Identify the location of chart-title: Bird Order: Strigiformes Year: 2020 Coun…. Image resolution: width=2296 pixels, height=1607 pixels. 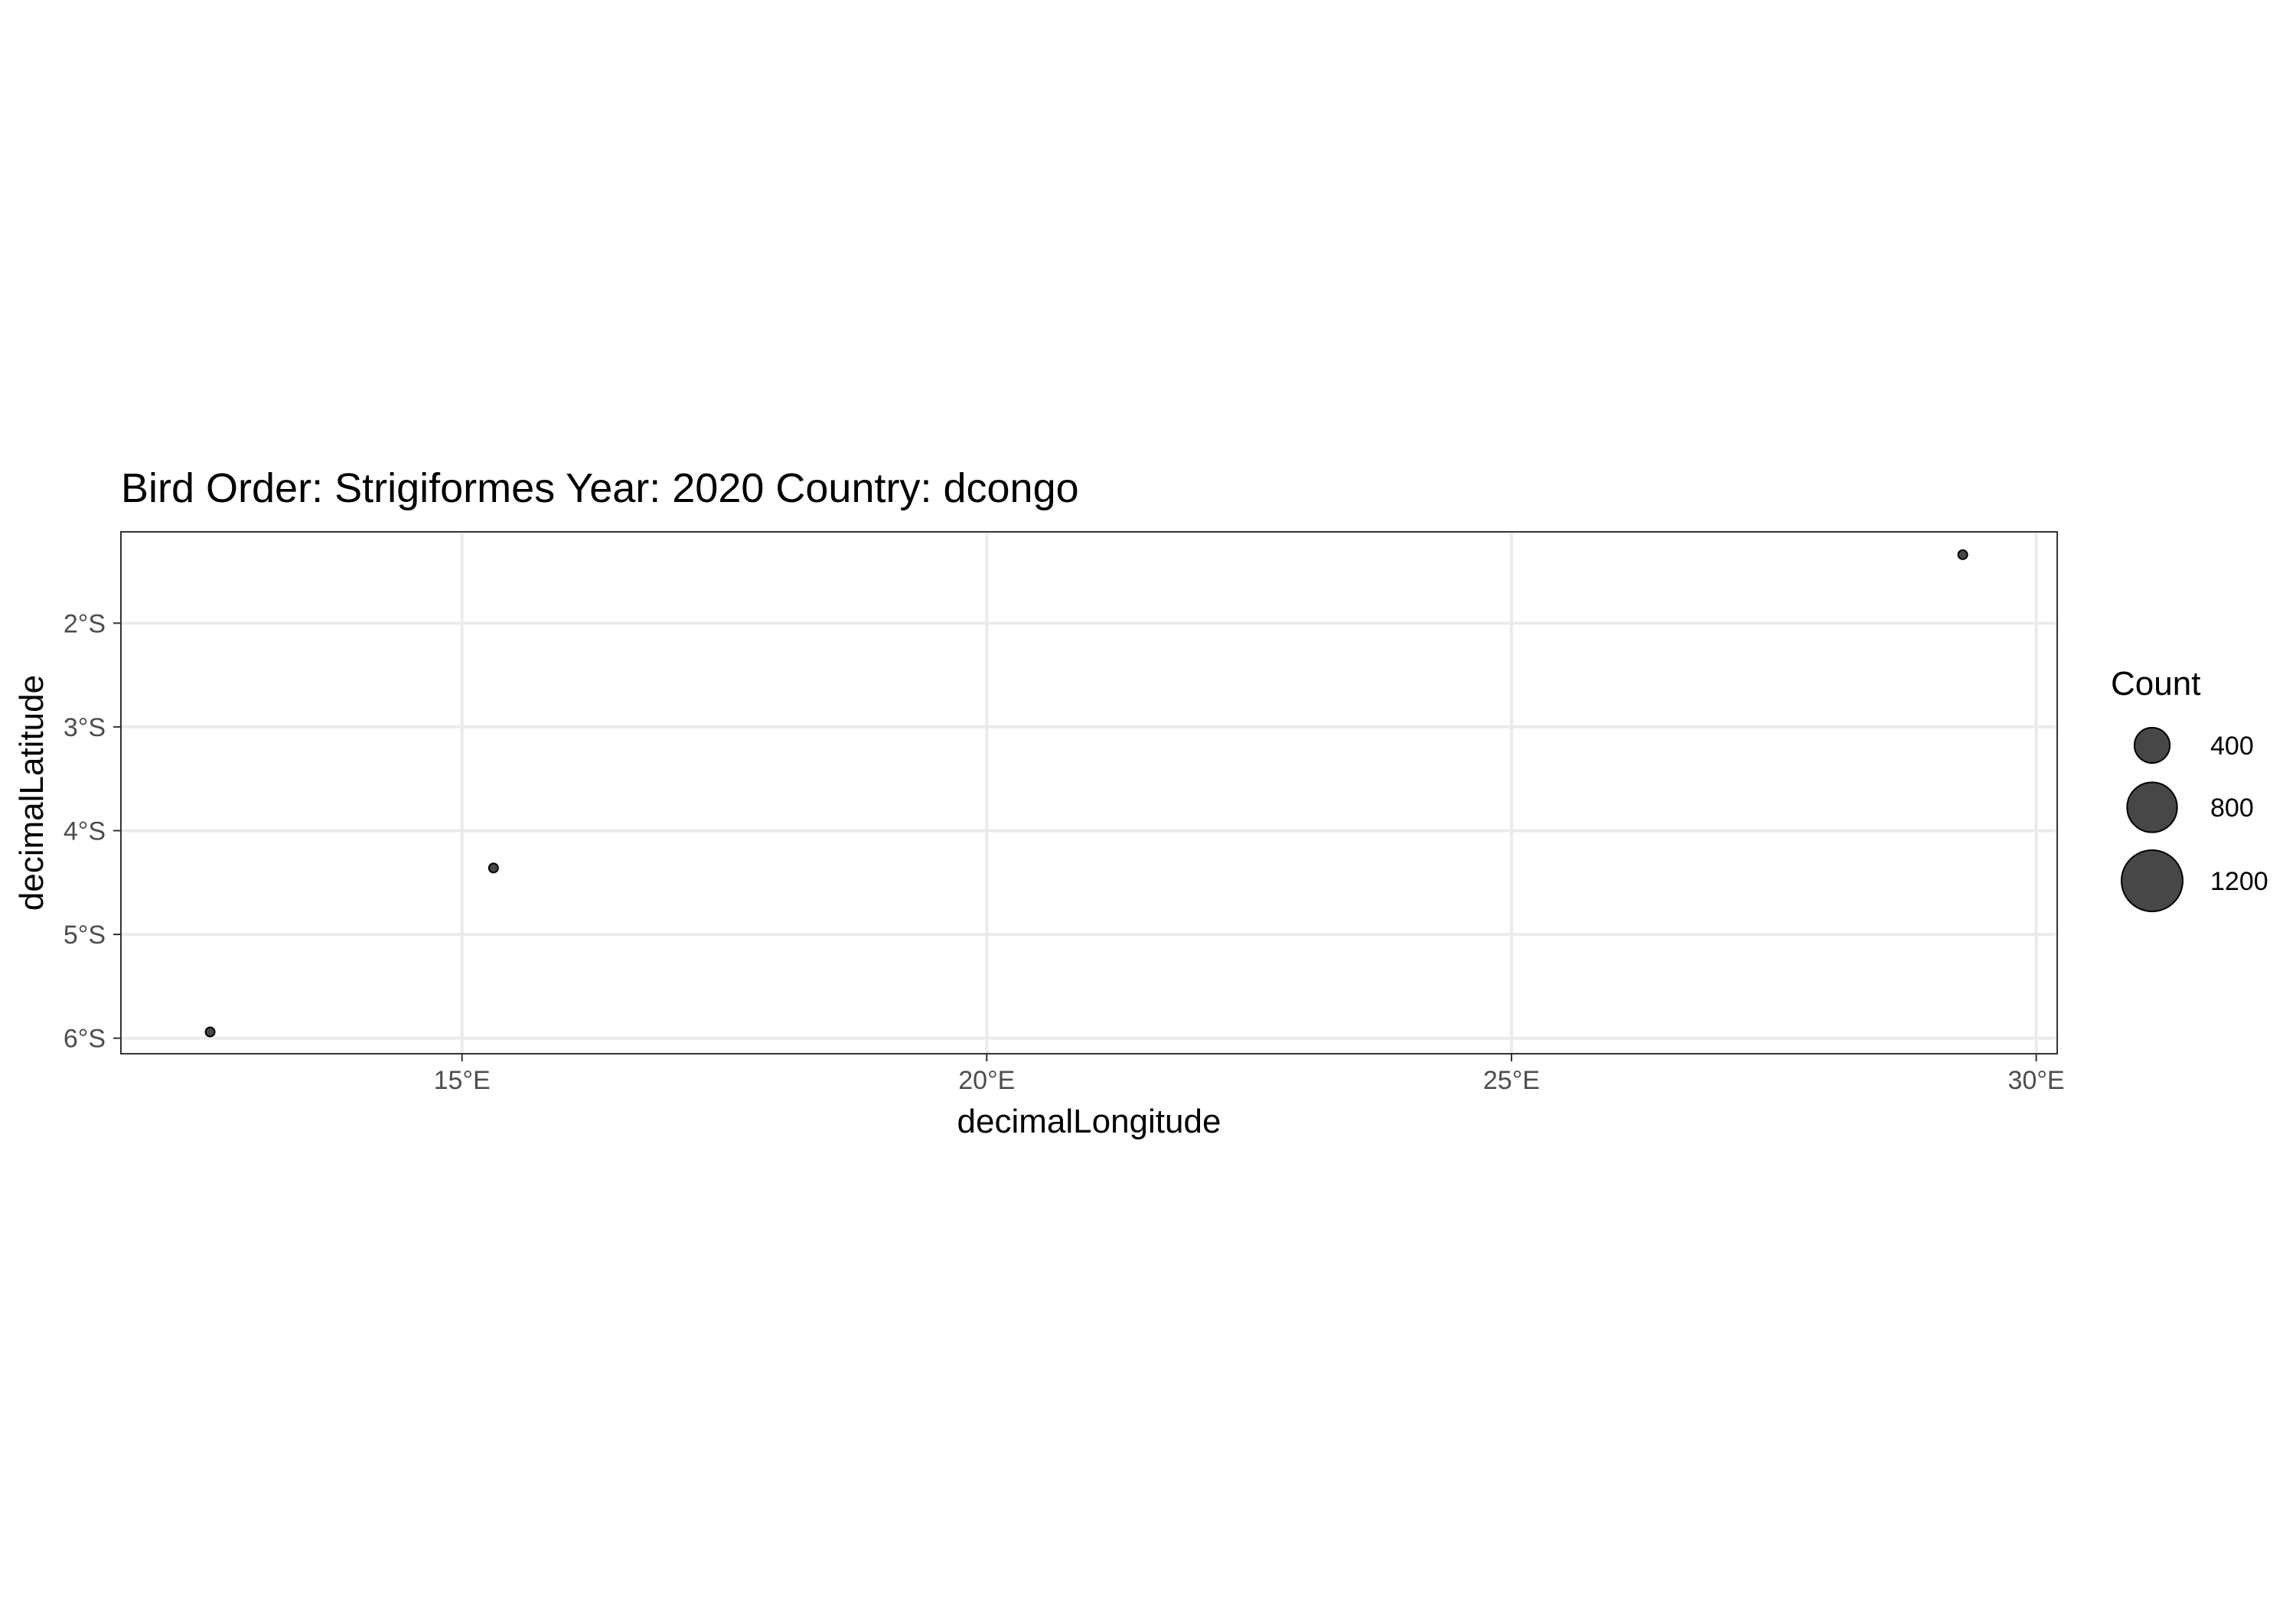
(600, 488).